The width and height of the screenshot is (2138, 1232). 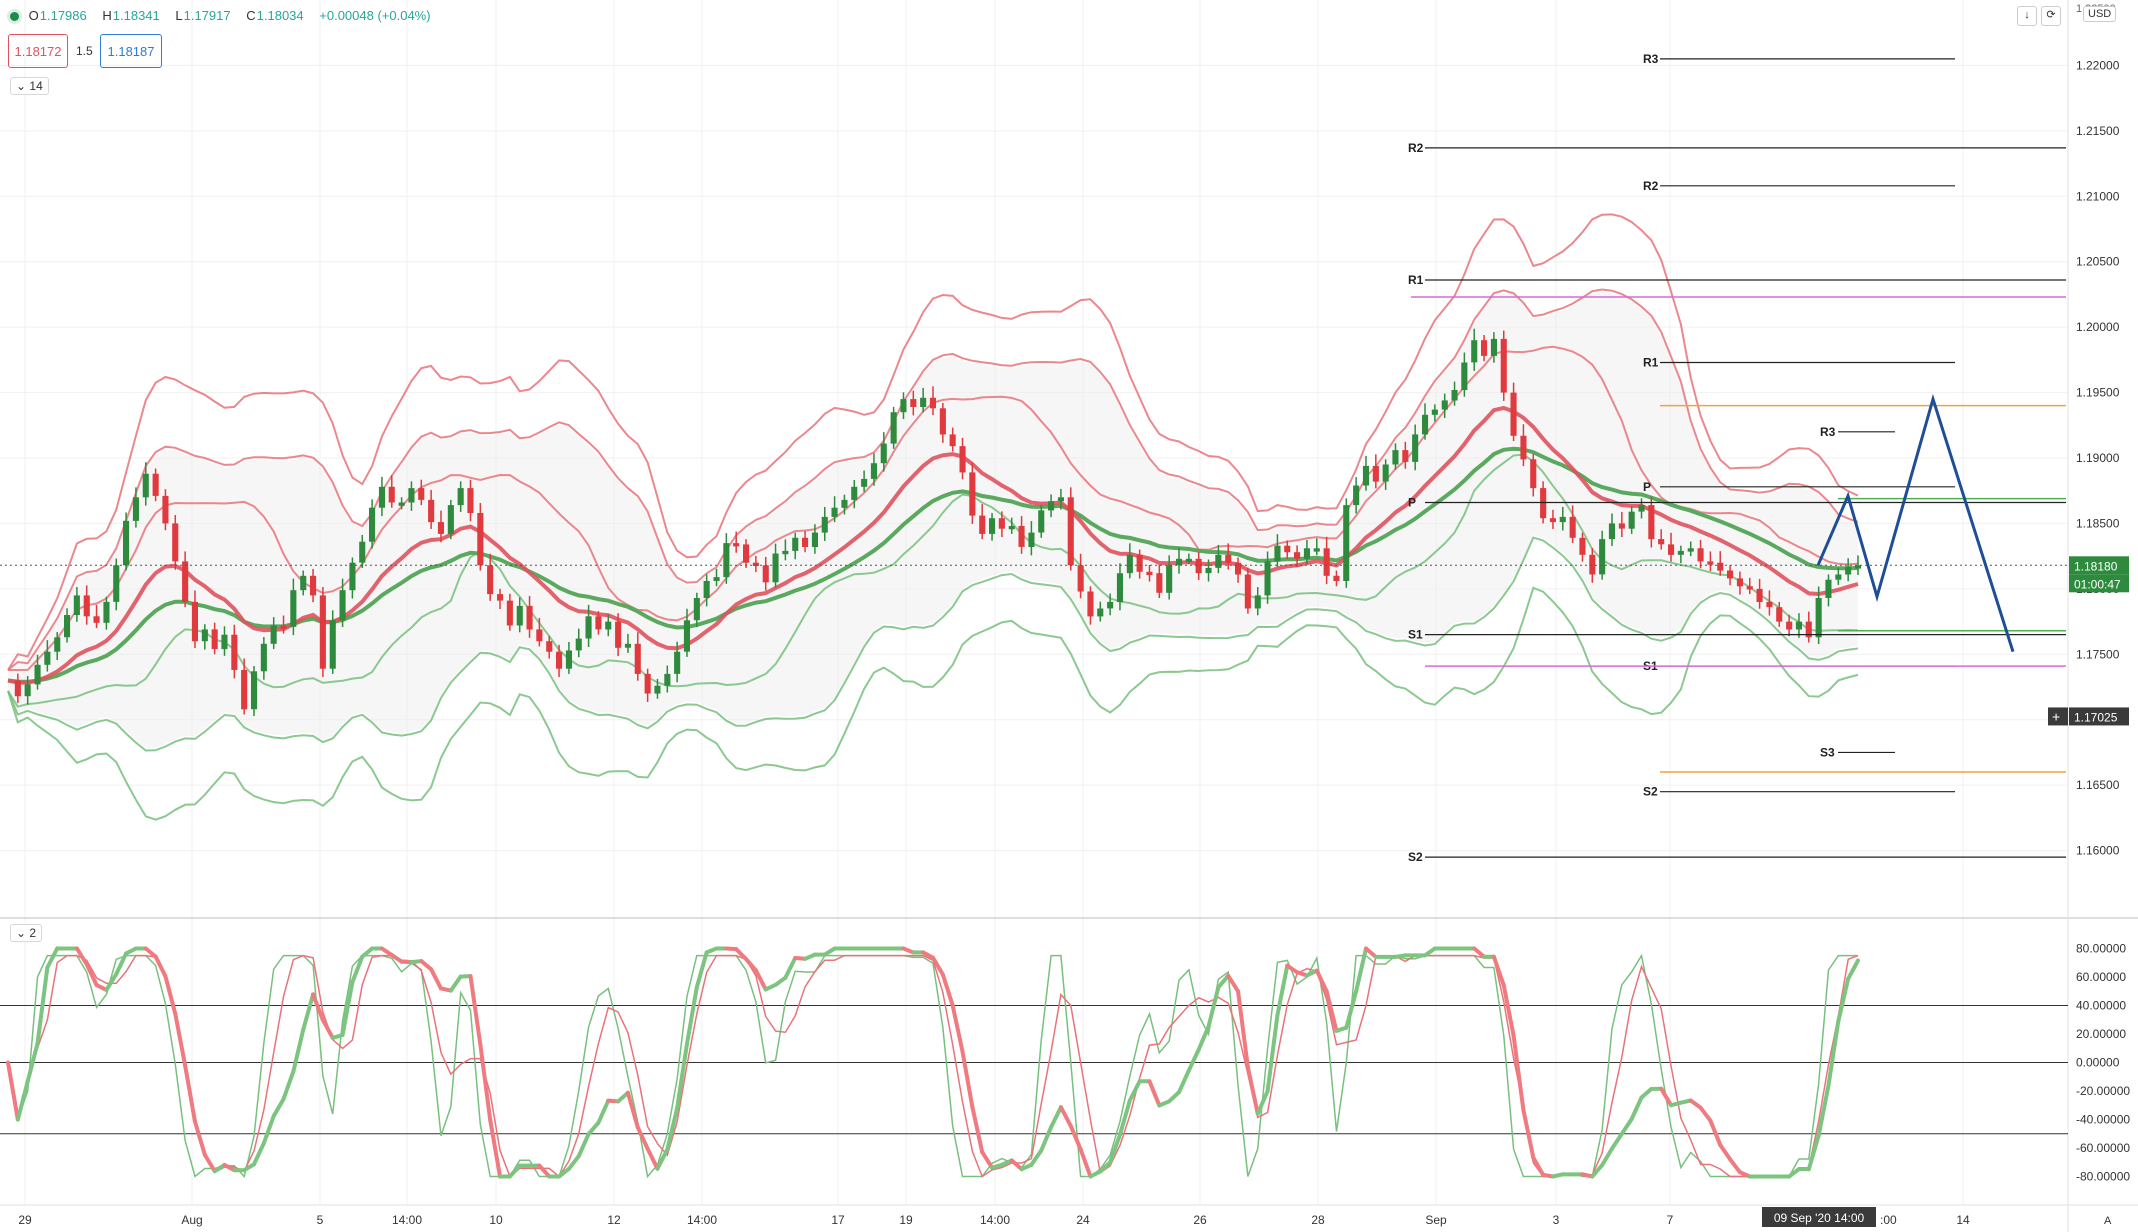 What do you see at coordinates (375, 15) in the screenshot?
I see `change-value: +0.00048 (+0.04%)` at bounding box center [375, 15].